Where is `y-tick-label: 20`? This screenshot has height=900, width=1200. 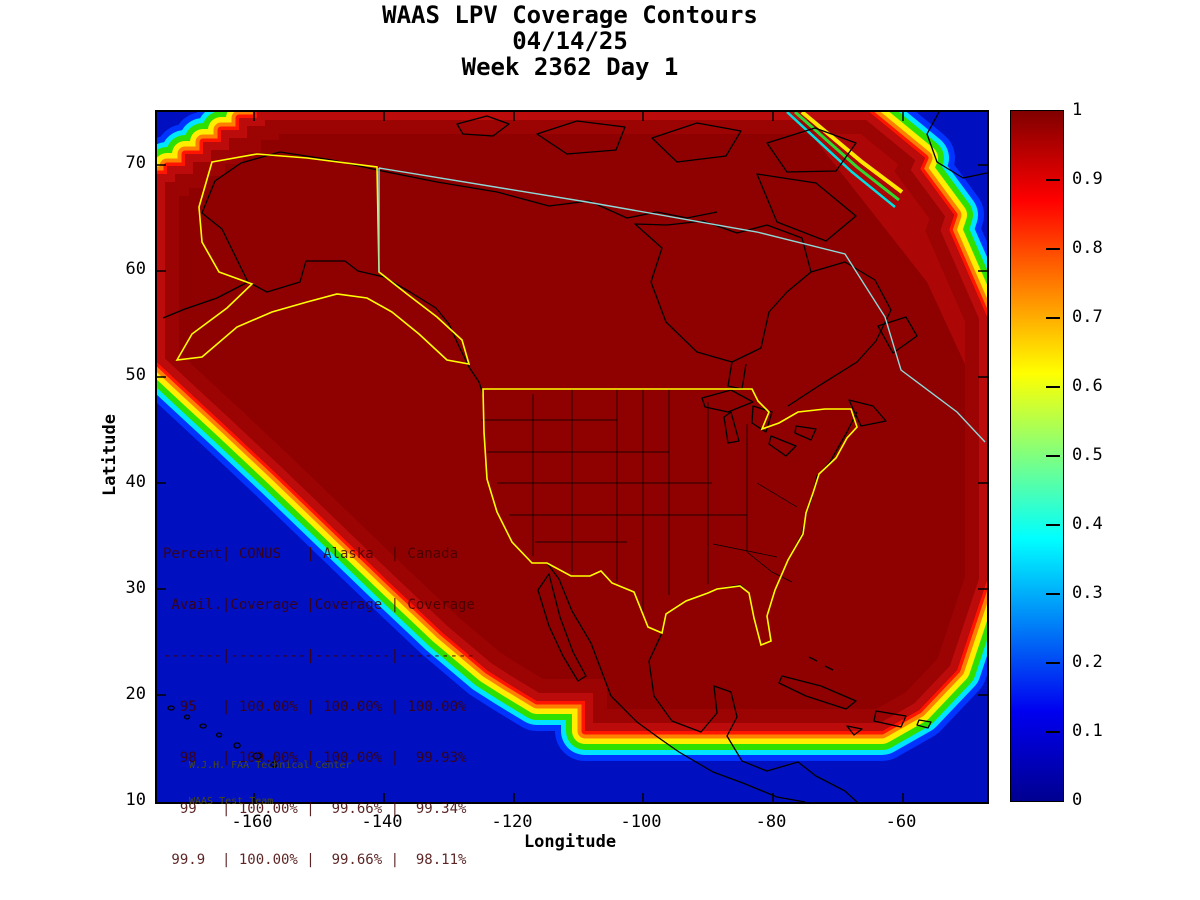
y-tick-label: 20 is located at coordinates (135, 694).